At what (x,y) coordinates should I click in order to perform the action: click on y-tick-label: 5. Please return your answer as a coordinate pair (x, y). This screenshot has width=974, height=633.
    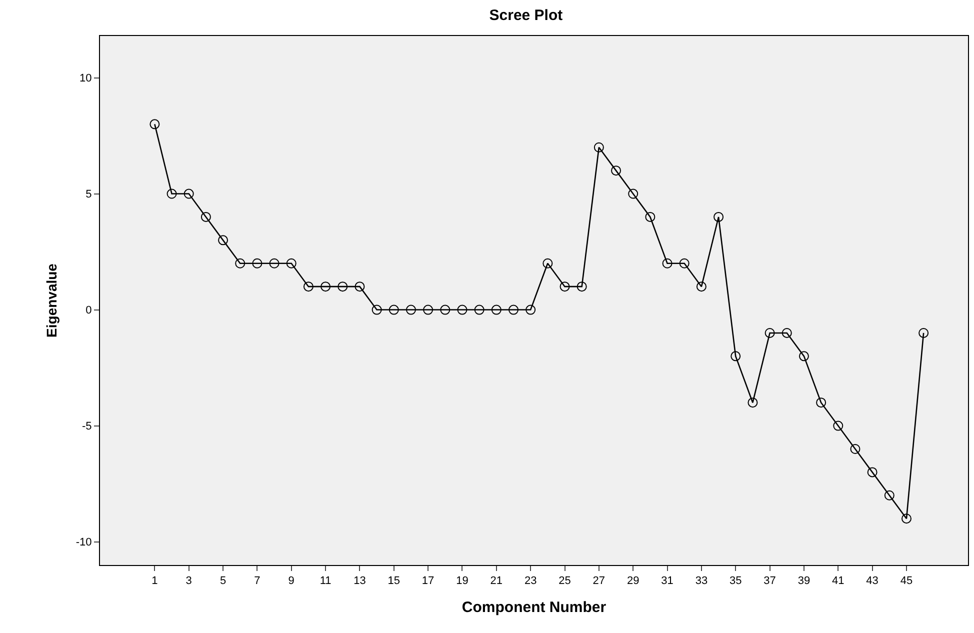
    Looking at the image, I should click on (89, 194).